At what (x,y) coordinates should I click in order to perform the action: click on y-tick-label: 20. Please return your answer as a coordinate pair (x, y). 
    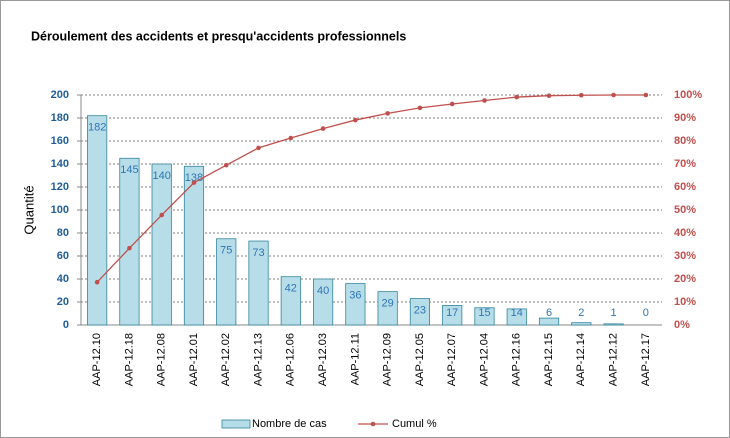
    Looking at the image, I should click on (63, 302).